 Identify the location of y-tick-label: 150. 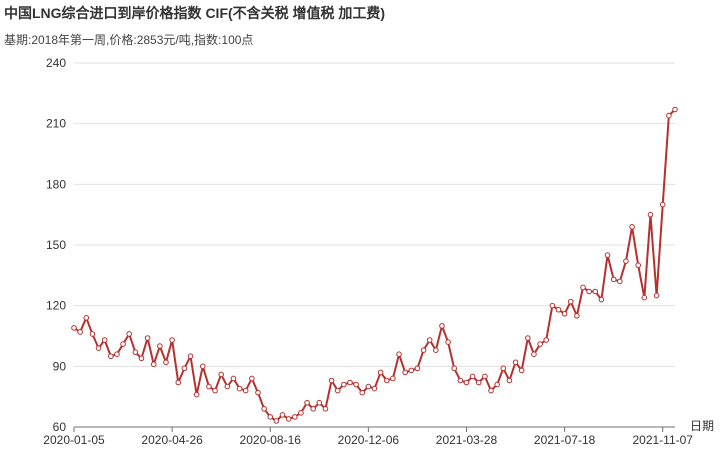
(56, 245).